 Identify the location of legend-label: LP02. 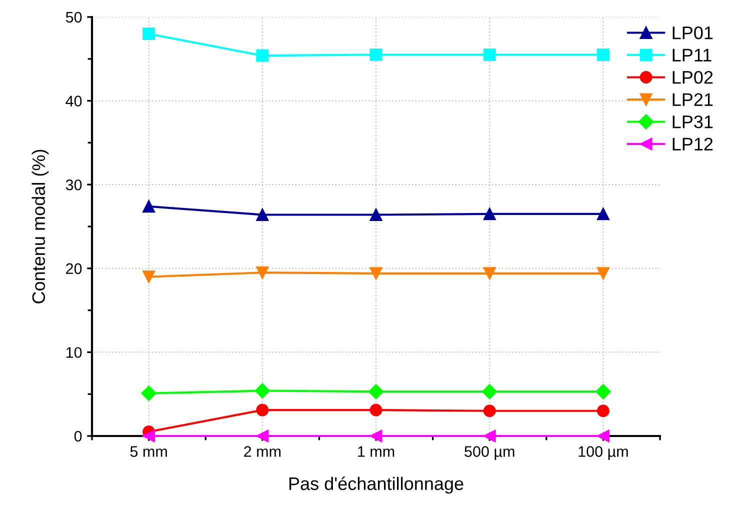
(692, 77).